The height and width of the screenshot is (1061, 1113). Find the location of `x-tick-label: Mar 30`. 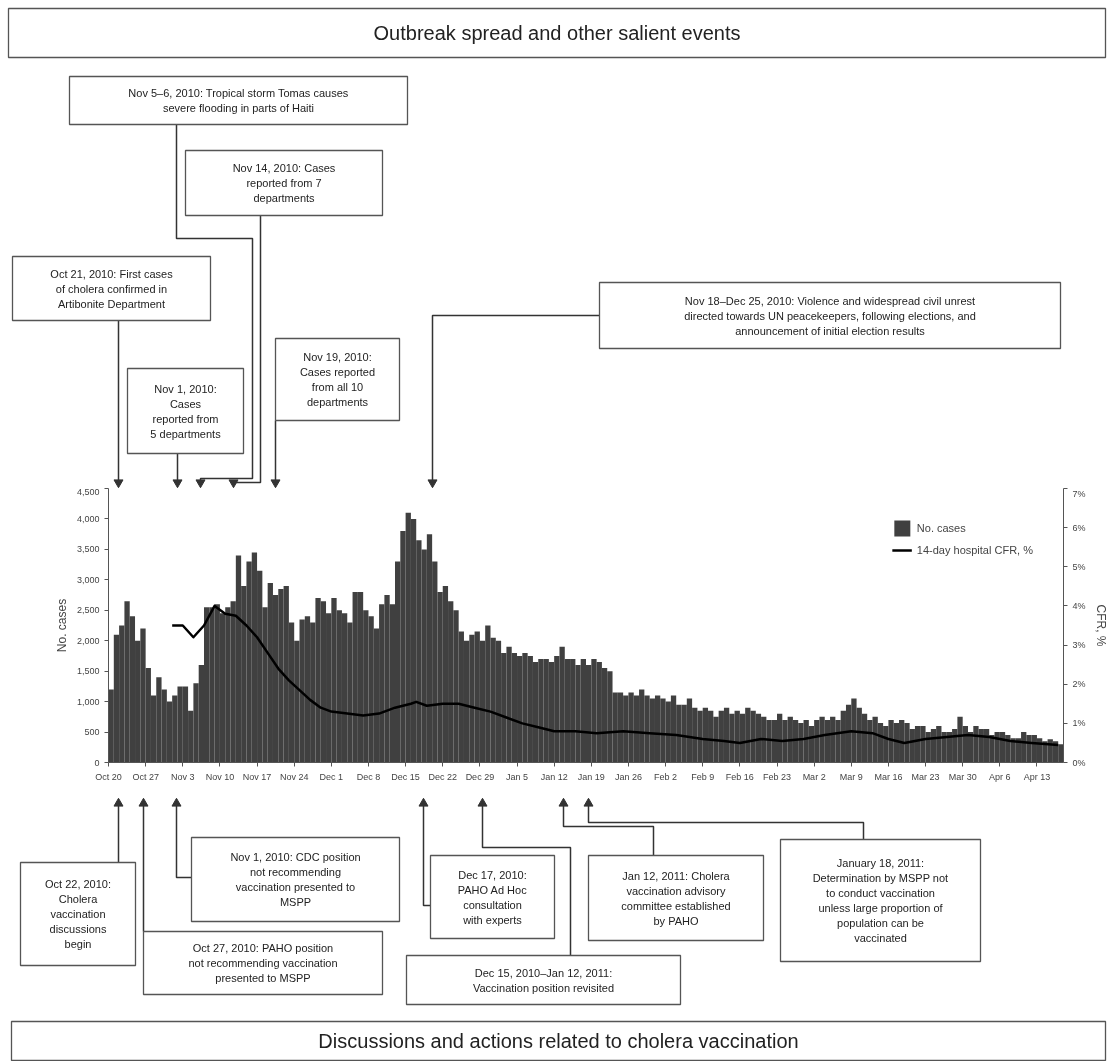

x-tick-label: Mar 30 is located at coordinates (962, 776).